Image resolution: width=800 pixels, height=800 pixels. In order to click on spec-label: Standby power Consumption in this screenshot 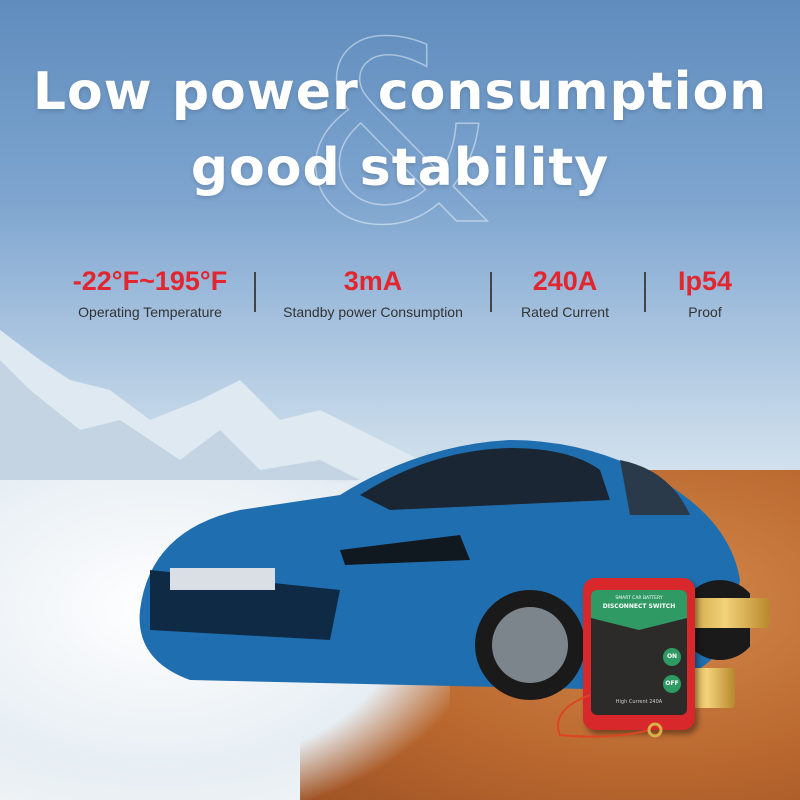, I will do `click(373, 312)`.